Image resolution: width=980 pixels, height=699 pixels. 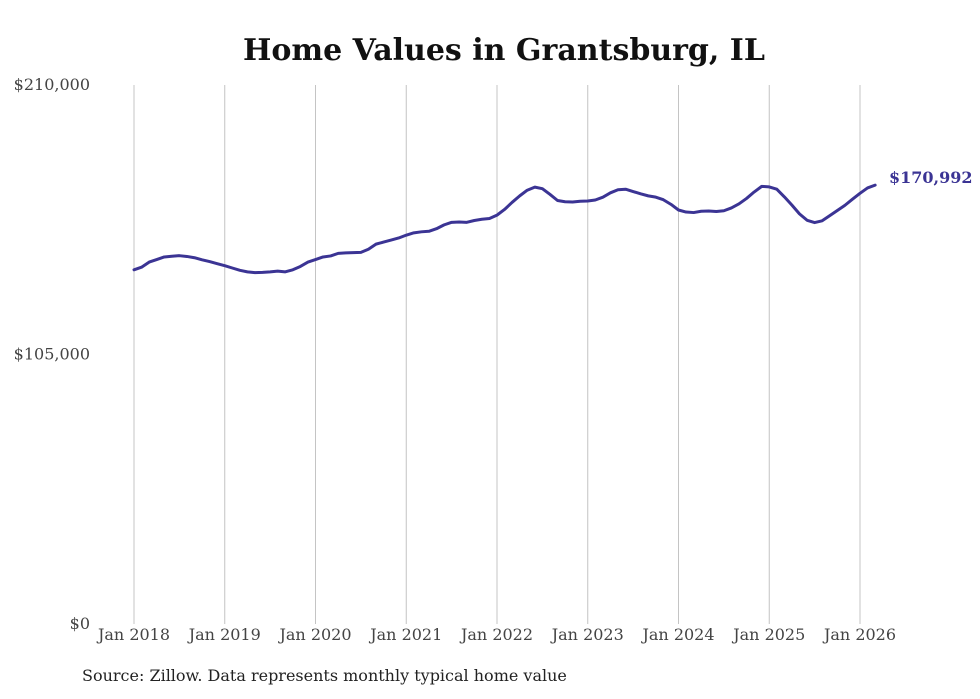 I want to click on x-tick-label-2023: Jan 2023, so click(x=587, y=634).